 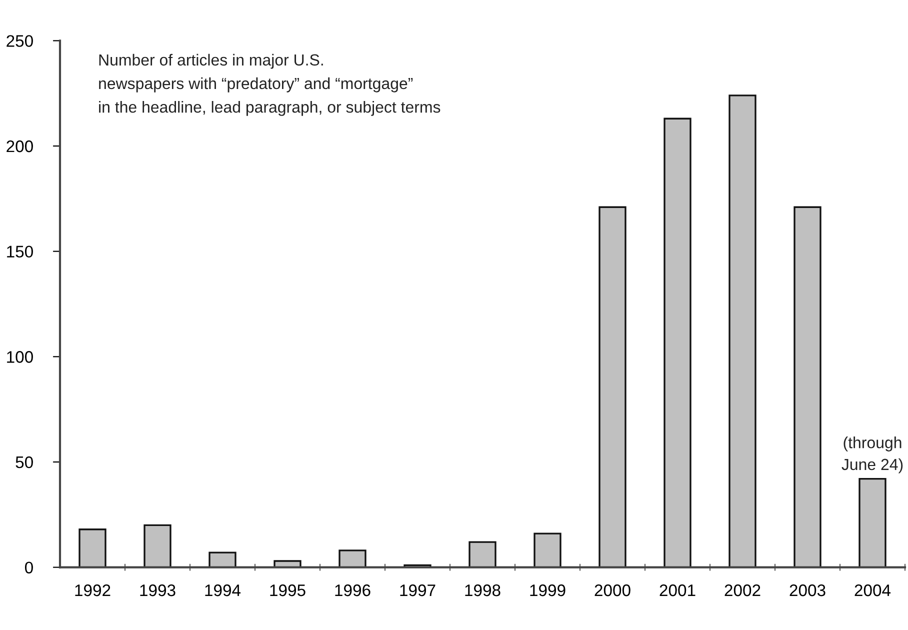 I want to click on x-tick-label: 2000, so click(x=612, y=590).